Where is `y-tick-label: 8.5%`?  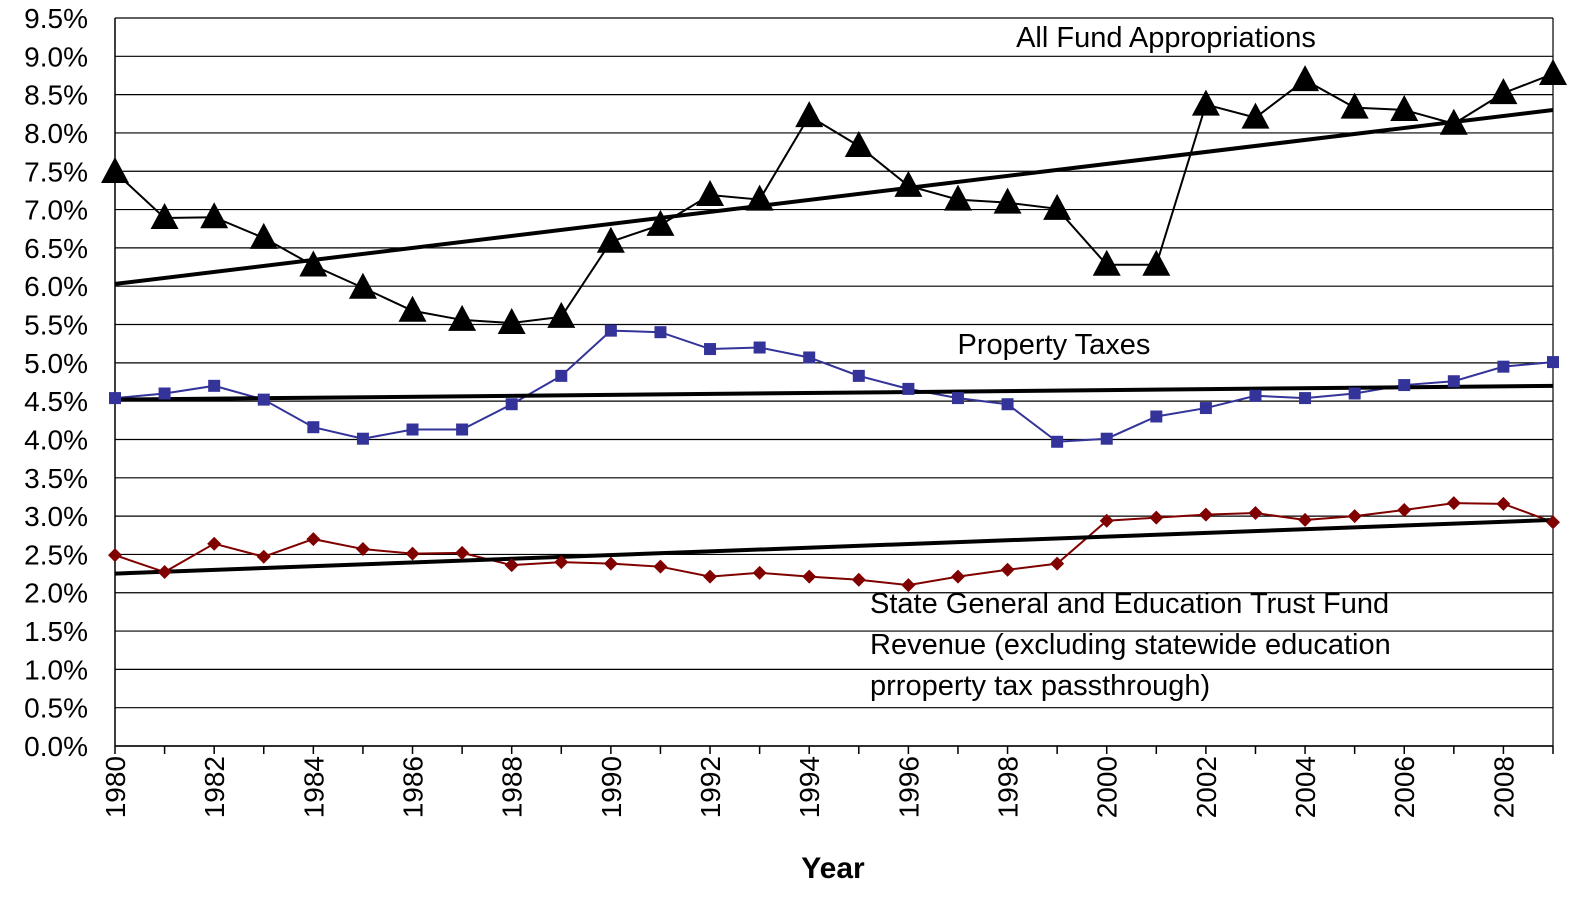 y-tick-label: 8.5% is located at coordinates (56, 95).